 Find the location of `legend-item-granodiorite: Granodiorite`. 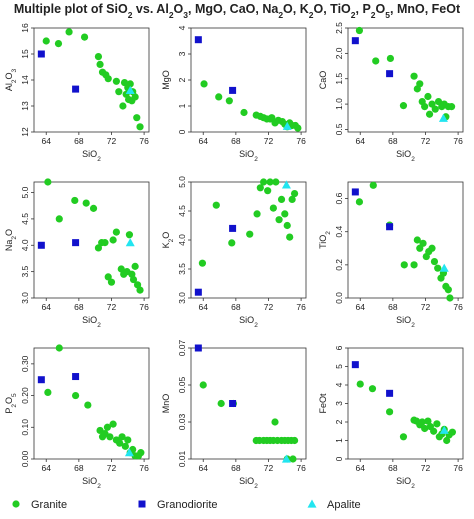

legend-item-granodiorite: Granodiorite is located at coordinates (178, 505).